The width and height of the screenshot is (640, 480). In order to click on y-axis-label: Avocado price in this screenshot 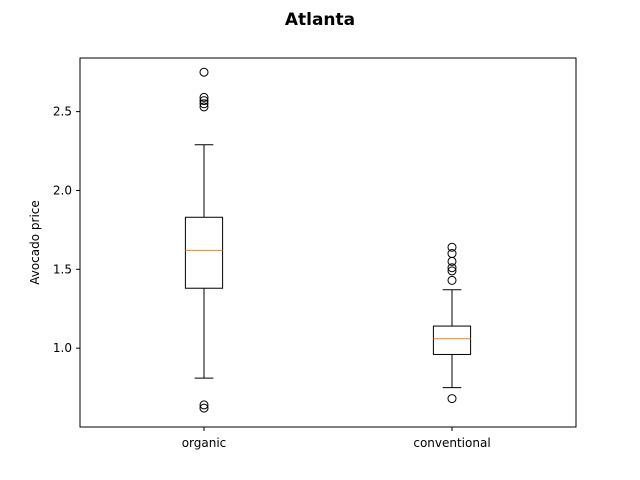, I will do `click(35, 242)`.